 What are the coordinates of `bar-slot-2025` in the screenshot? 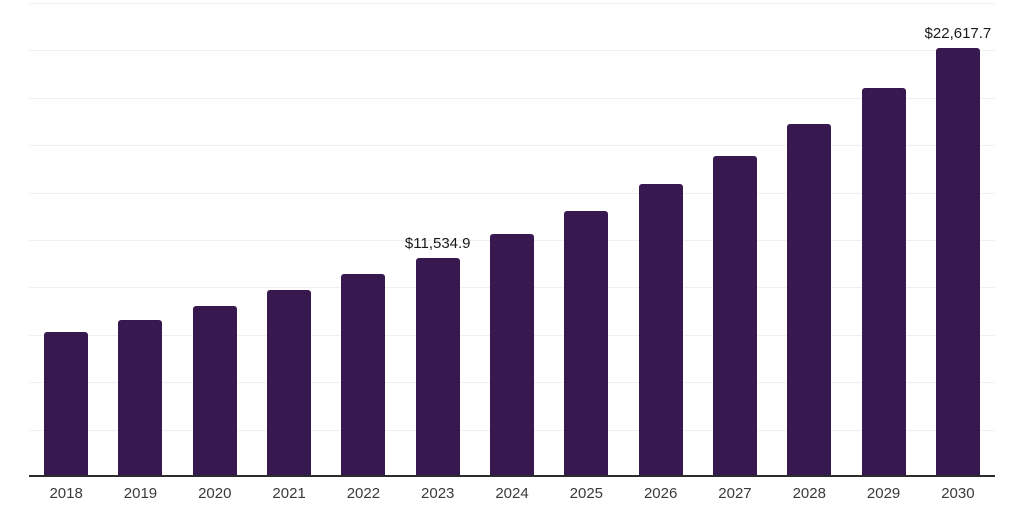 It's located at (586, 240).